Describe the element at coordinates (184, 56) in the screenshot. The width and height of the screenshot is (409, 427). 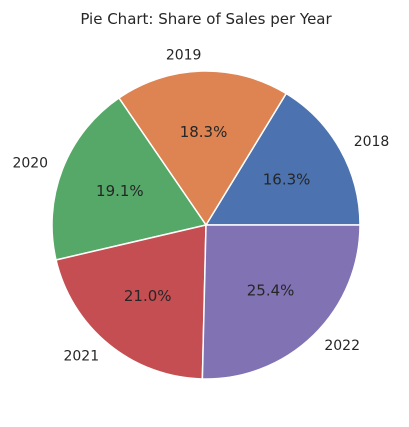
I see `slice-category-label-2019: 2019` at that location.